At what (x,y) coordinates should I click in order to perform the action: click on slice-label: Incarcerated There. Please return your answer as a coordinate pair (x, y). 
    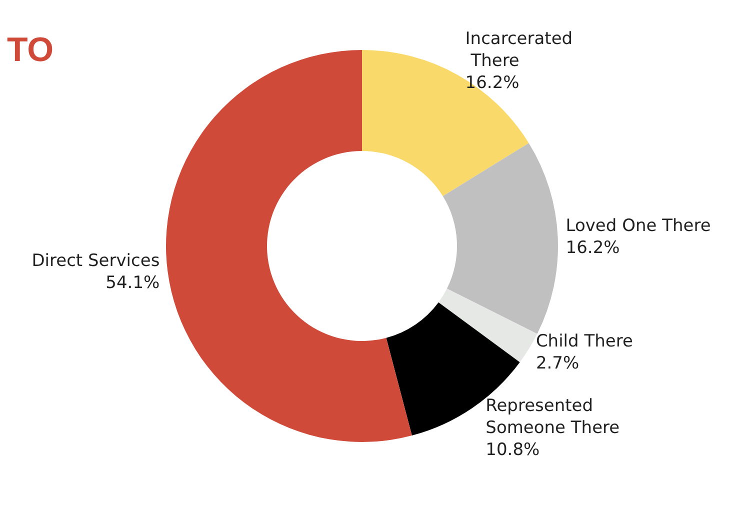
    Looking at the image, I should click on (519, 49).